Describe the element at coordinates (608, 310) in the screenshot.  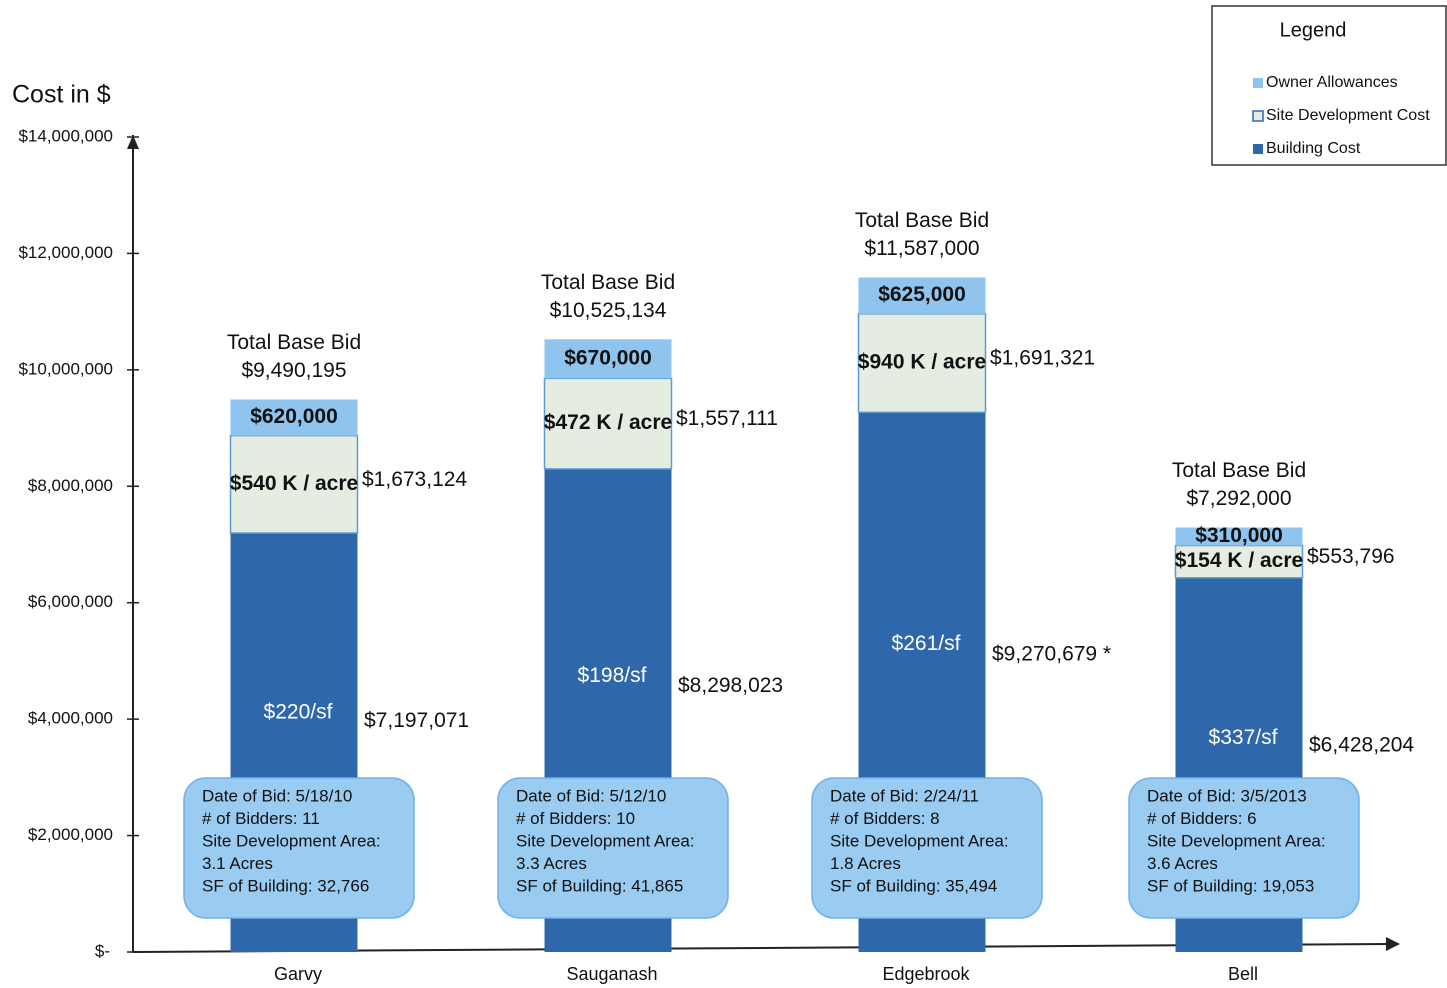
I see `total-value: $10,525,134` at that location.